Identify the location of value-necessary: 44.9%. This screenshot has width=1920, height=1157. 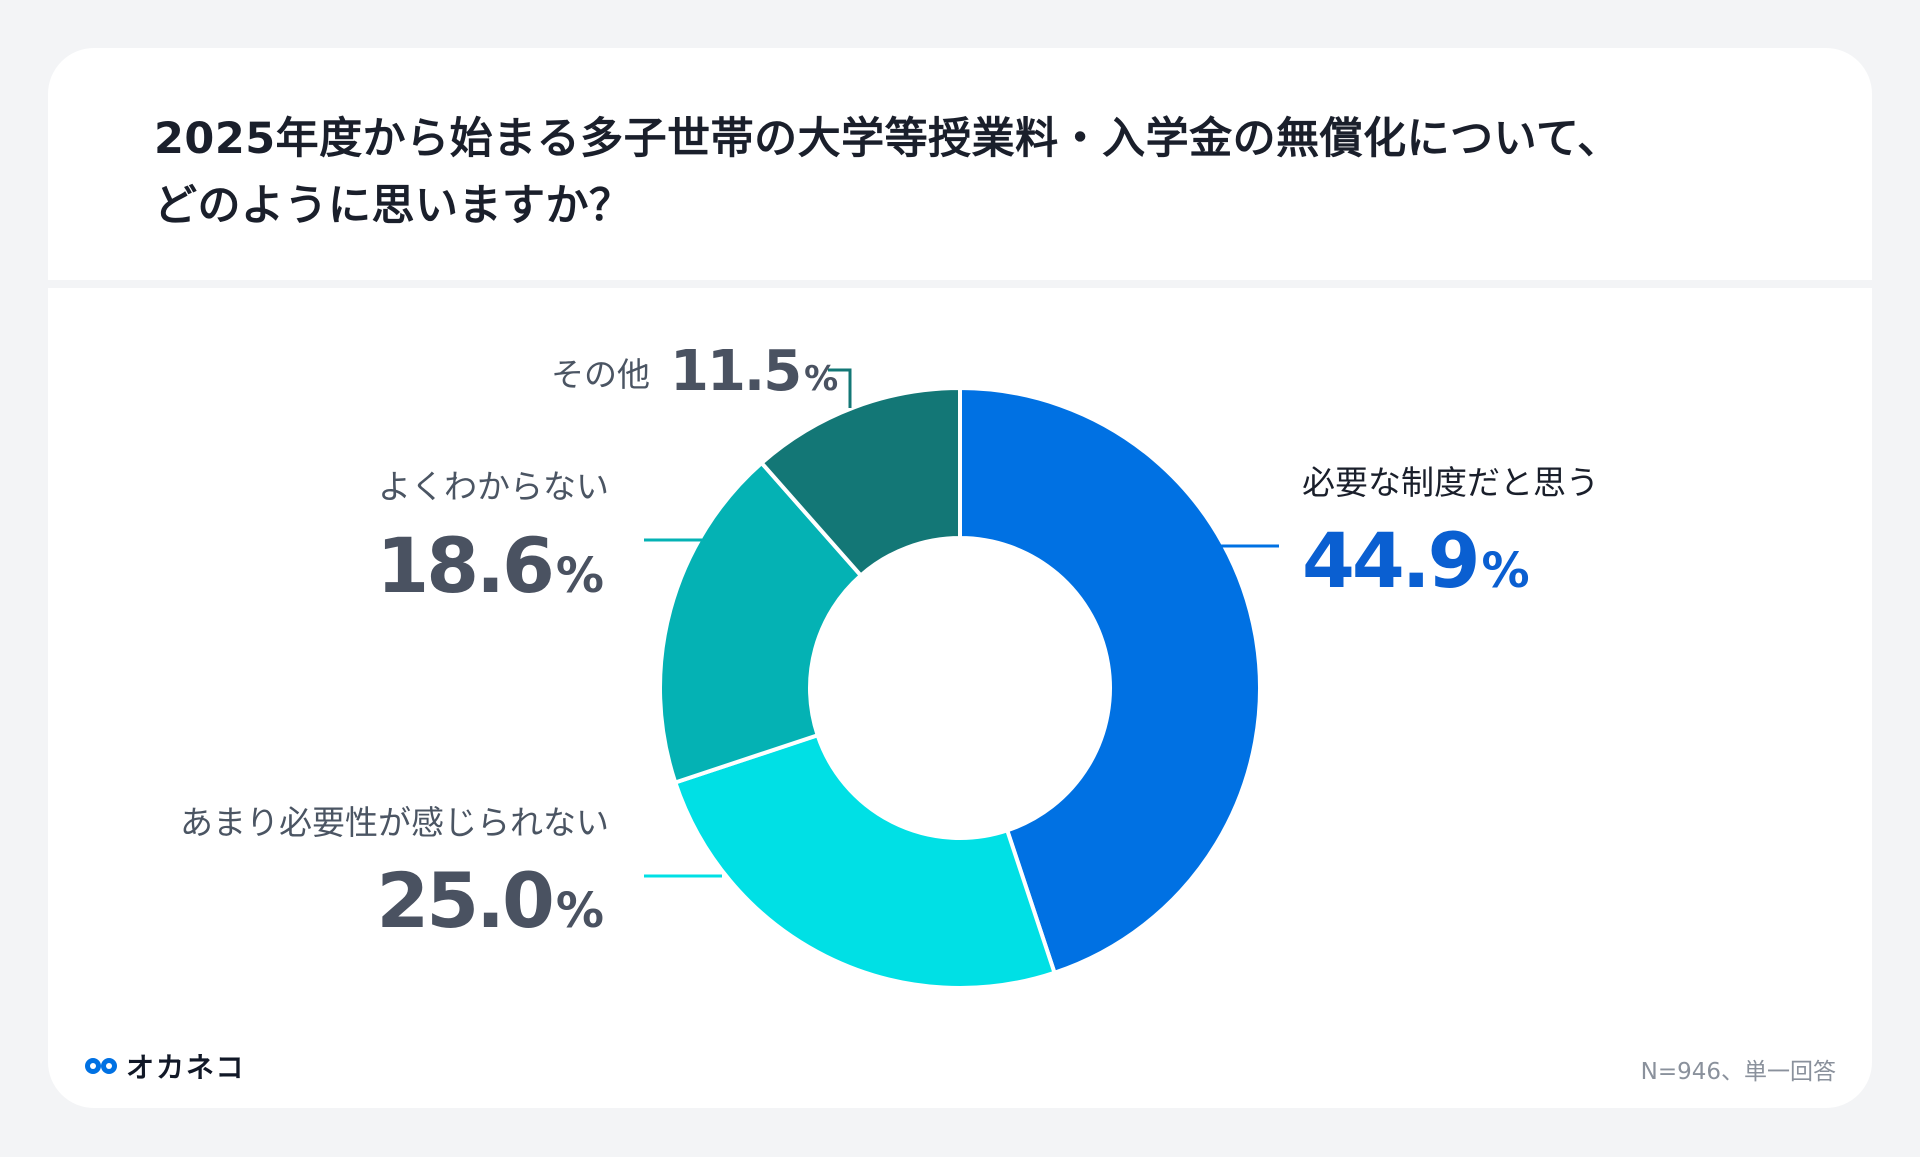
(1416, 560).